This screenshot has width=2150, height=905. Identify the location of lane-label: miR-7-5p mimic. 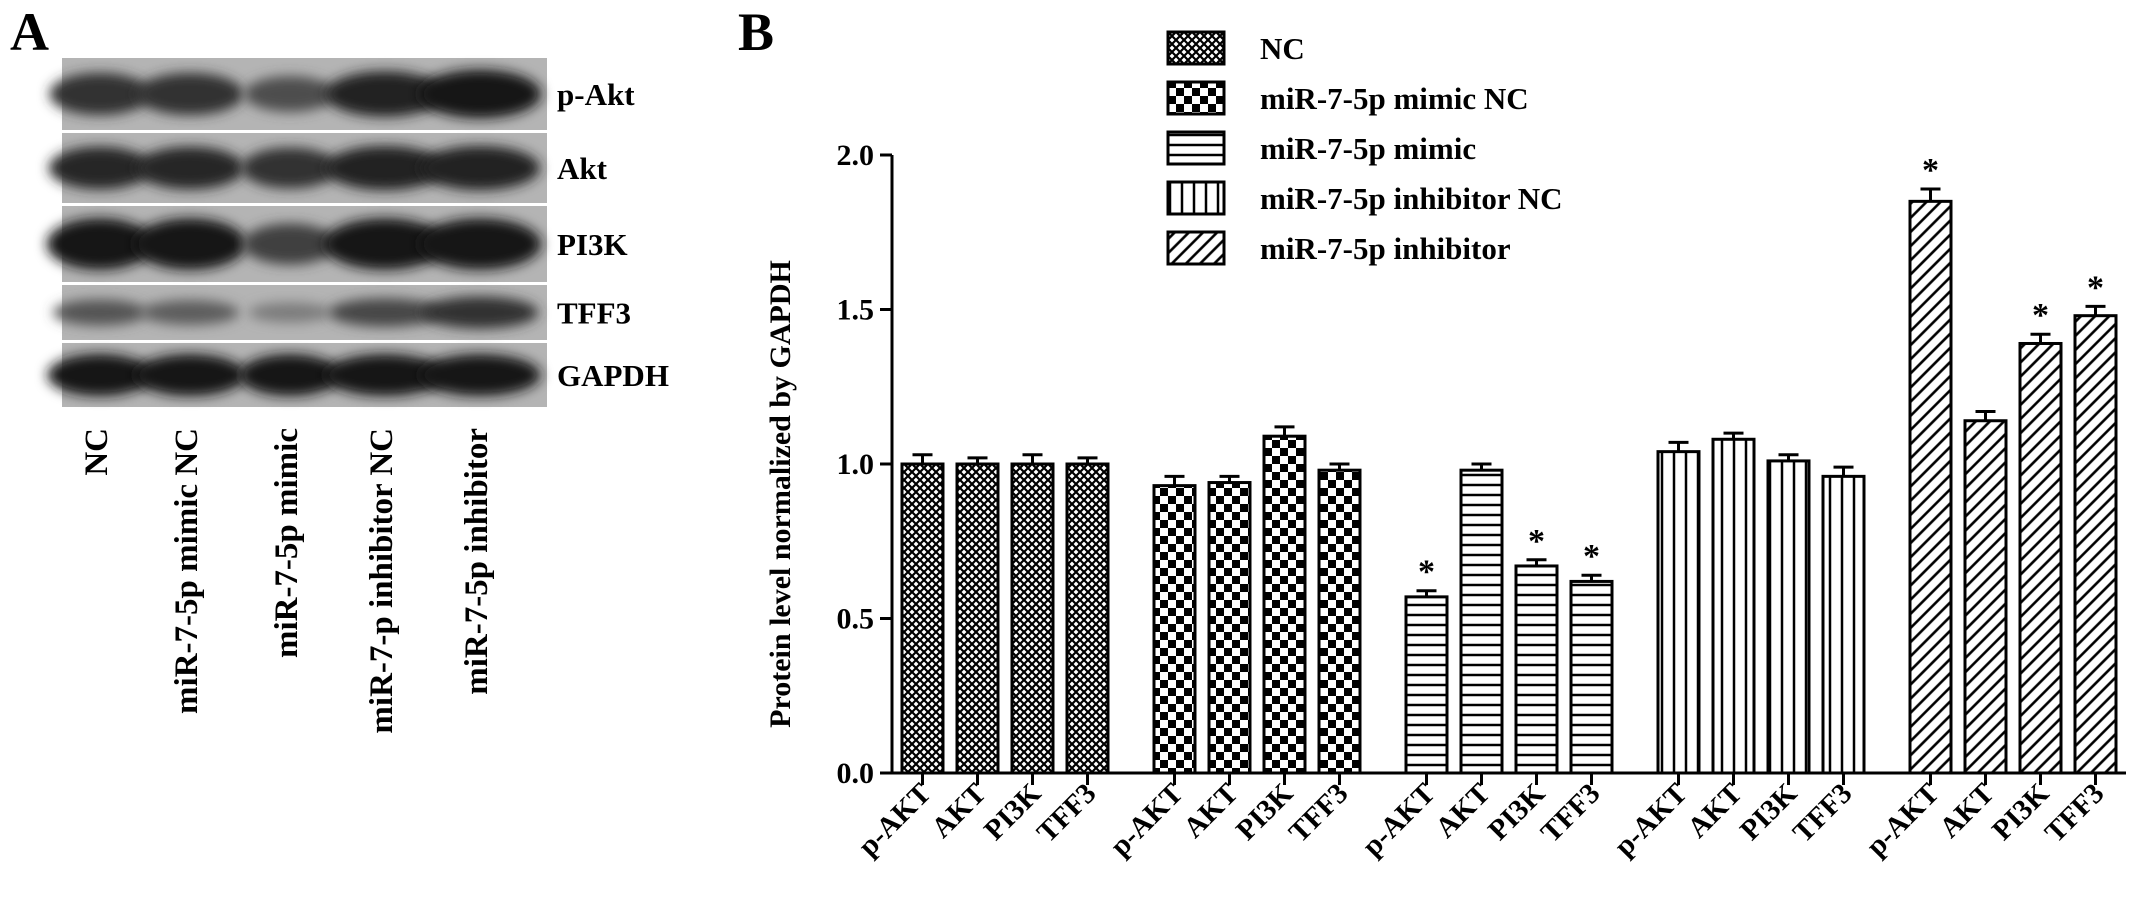
(287, 543).